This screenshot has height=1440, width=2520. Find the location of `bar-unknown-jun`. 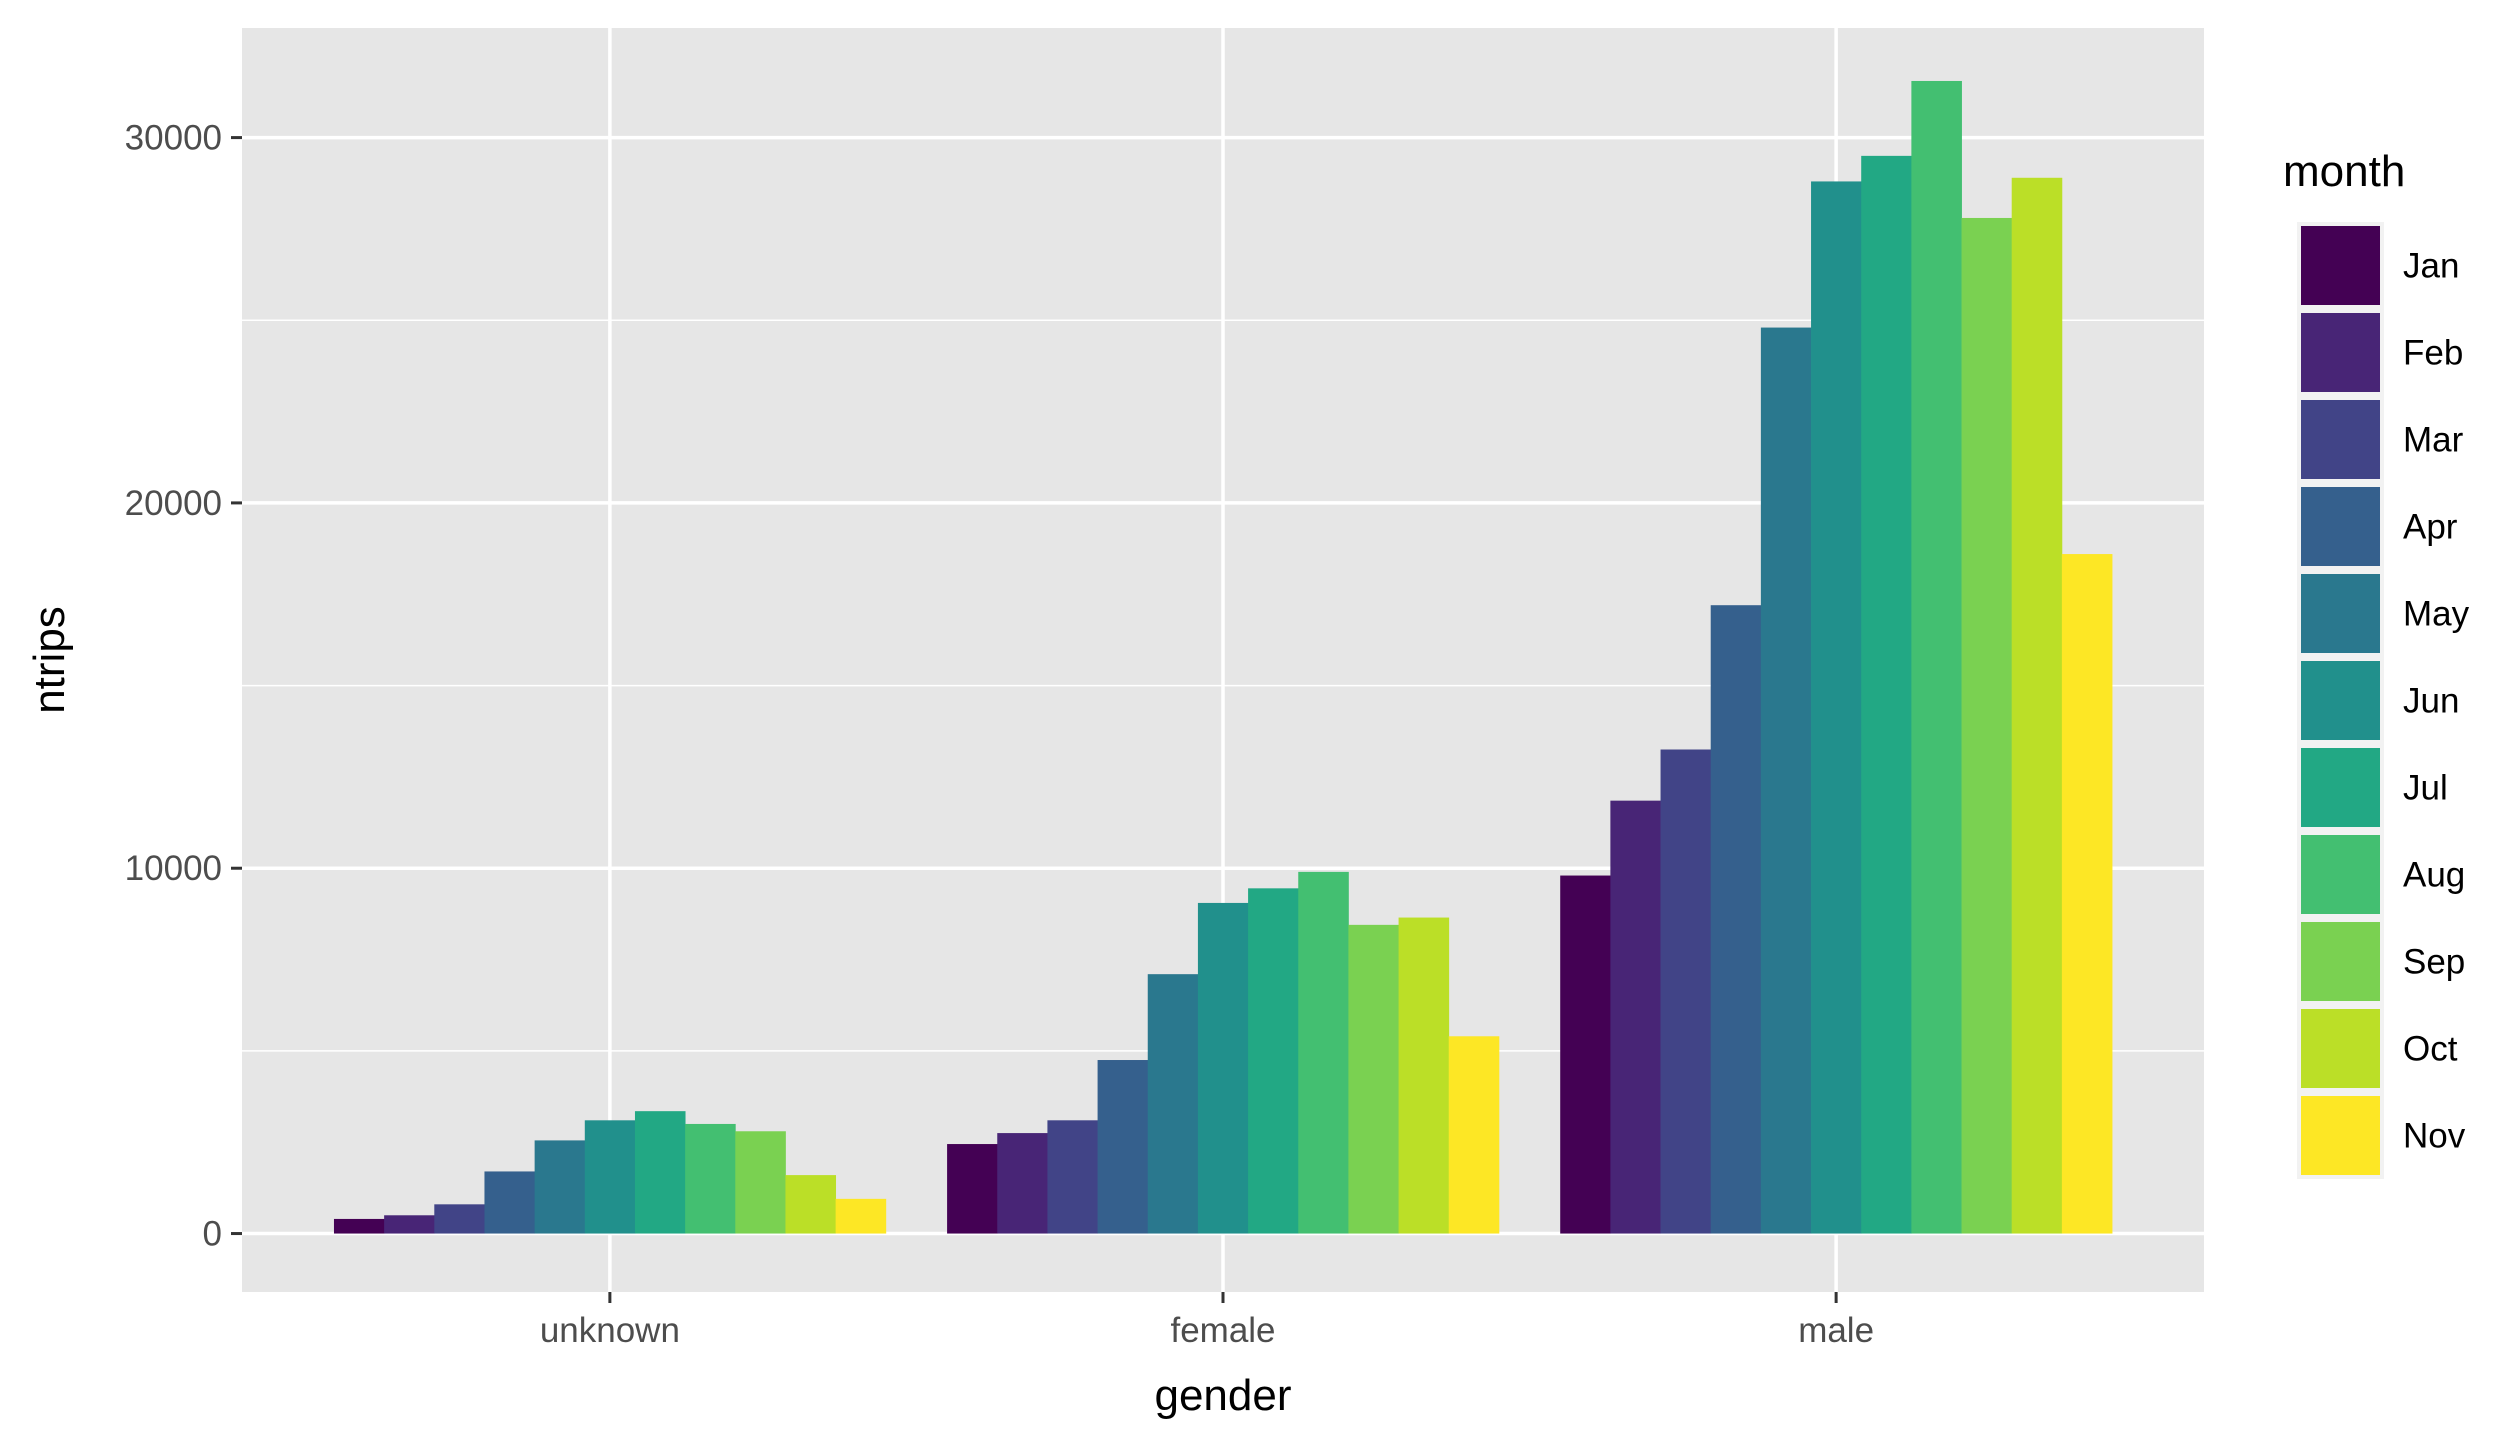

bar-unknown-jun is located at coordinates (610, 1177).